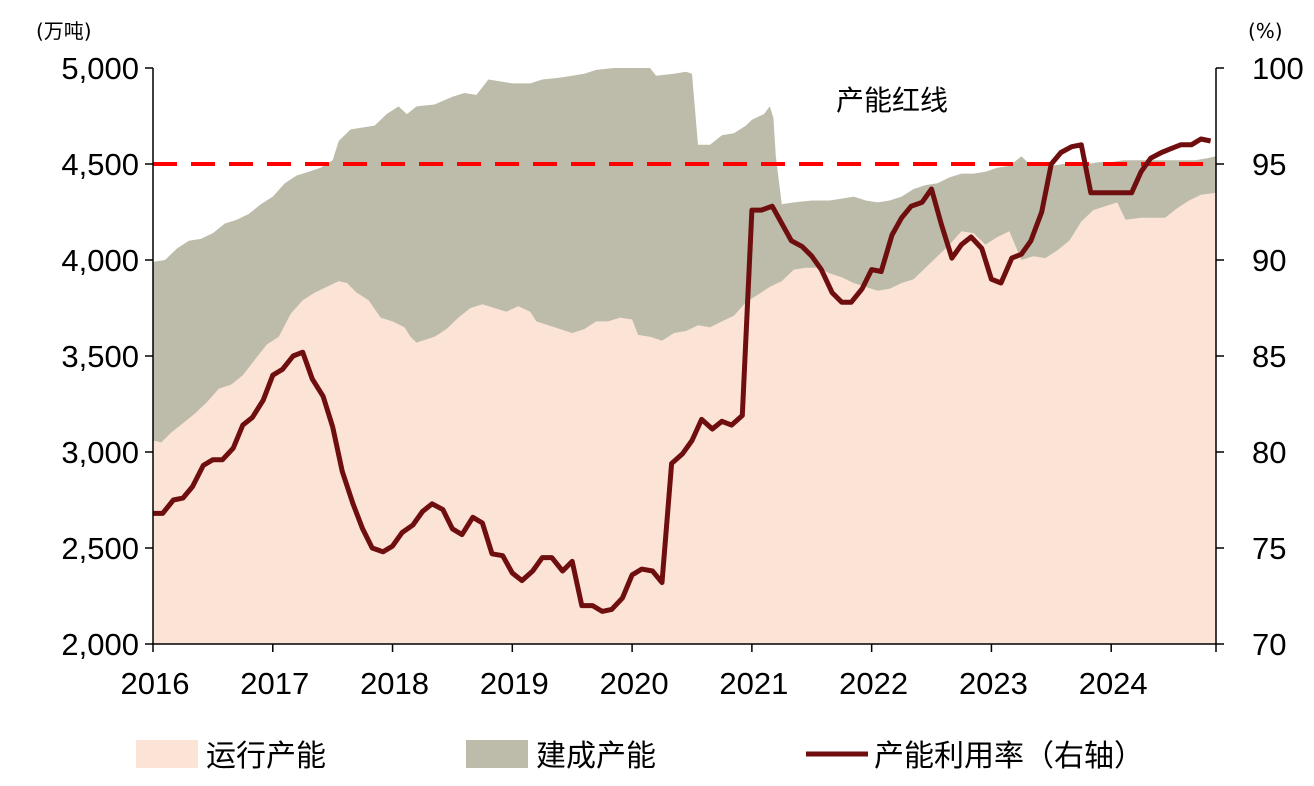  I want to click on legend-swatch-running, so click(167, 754).